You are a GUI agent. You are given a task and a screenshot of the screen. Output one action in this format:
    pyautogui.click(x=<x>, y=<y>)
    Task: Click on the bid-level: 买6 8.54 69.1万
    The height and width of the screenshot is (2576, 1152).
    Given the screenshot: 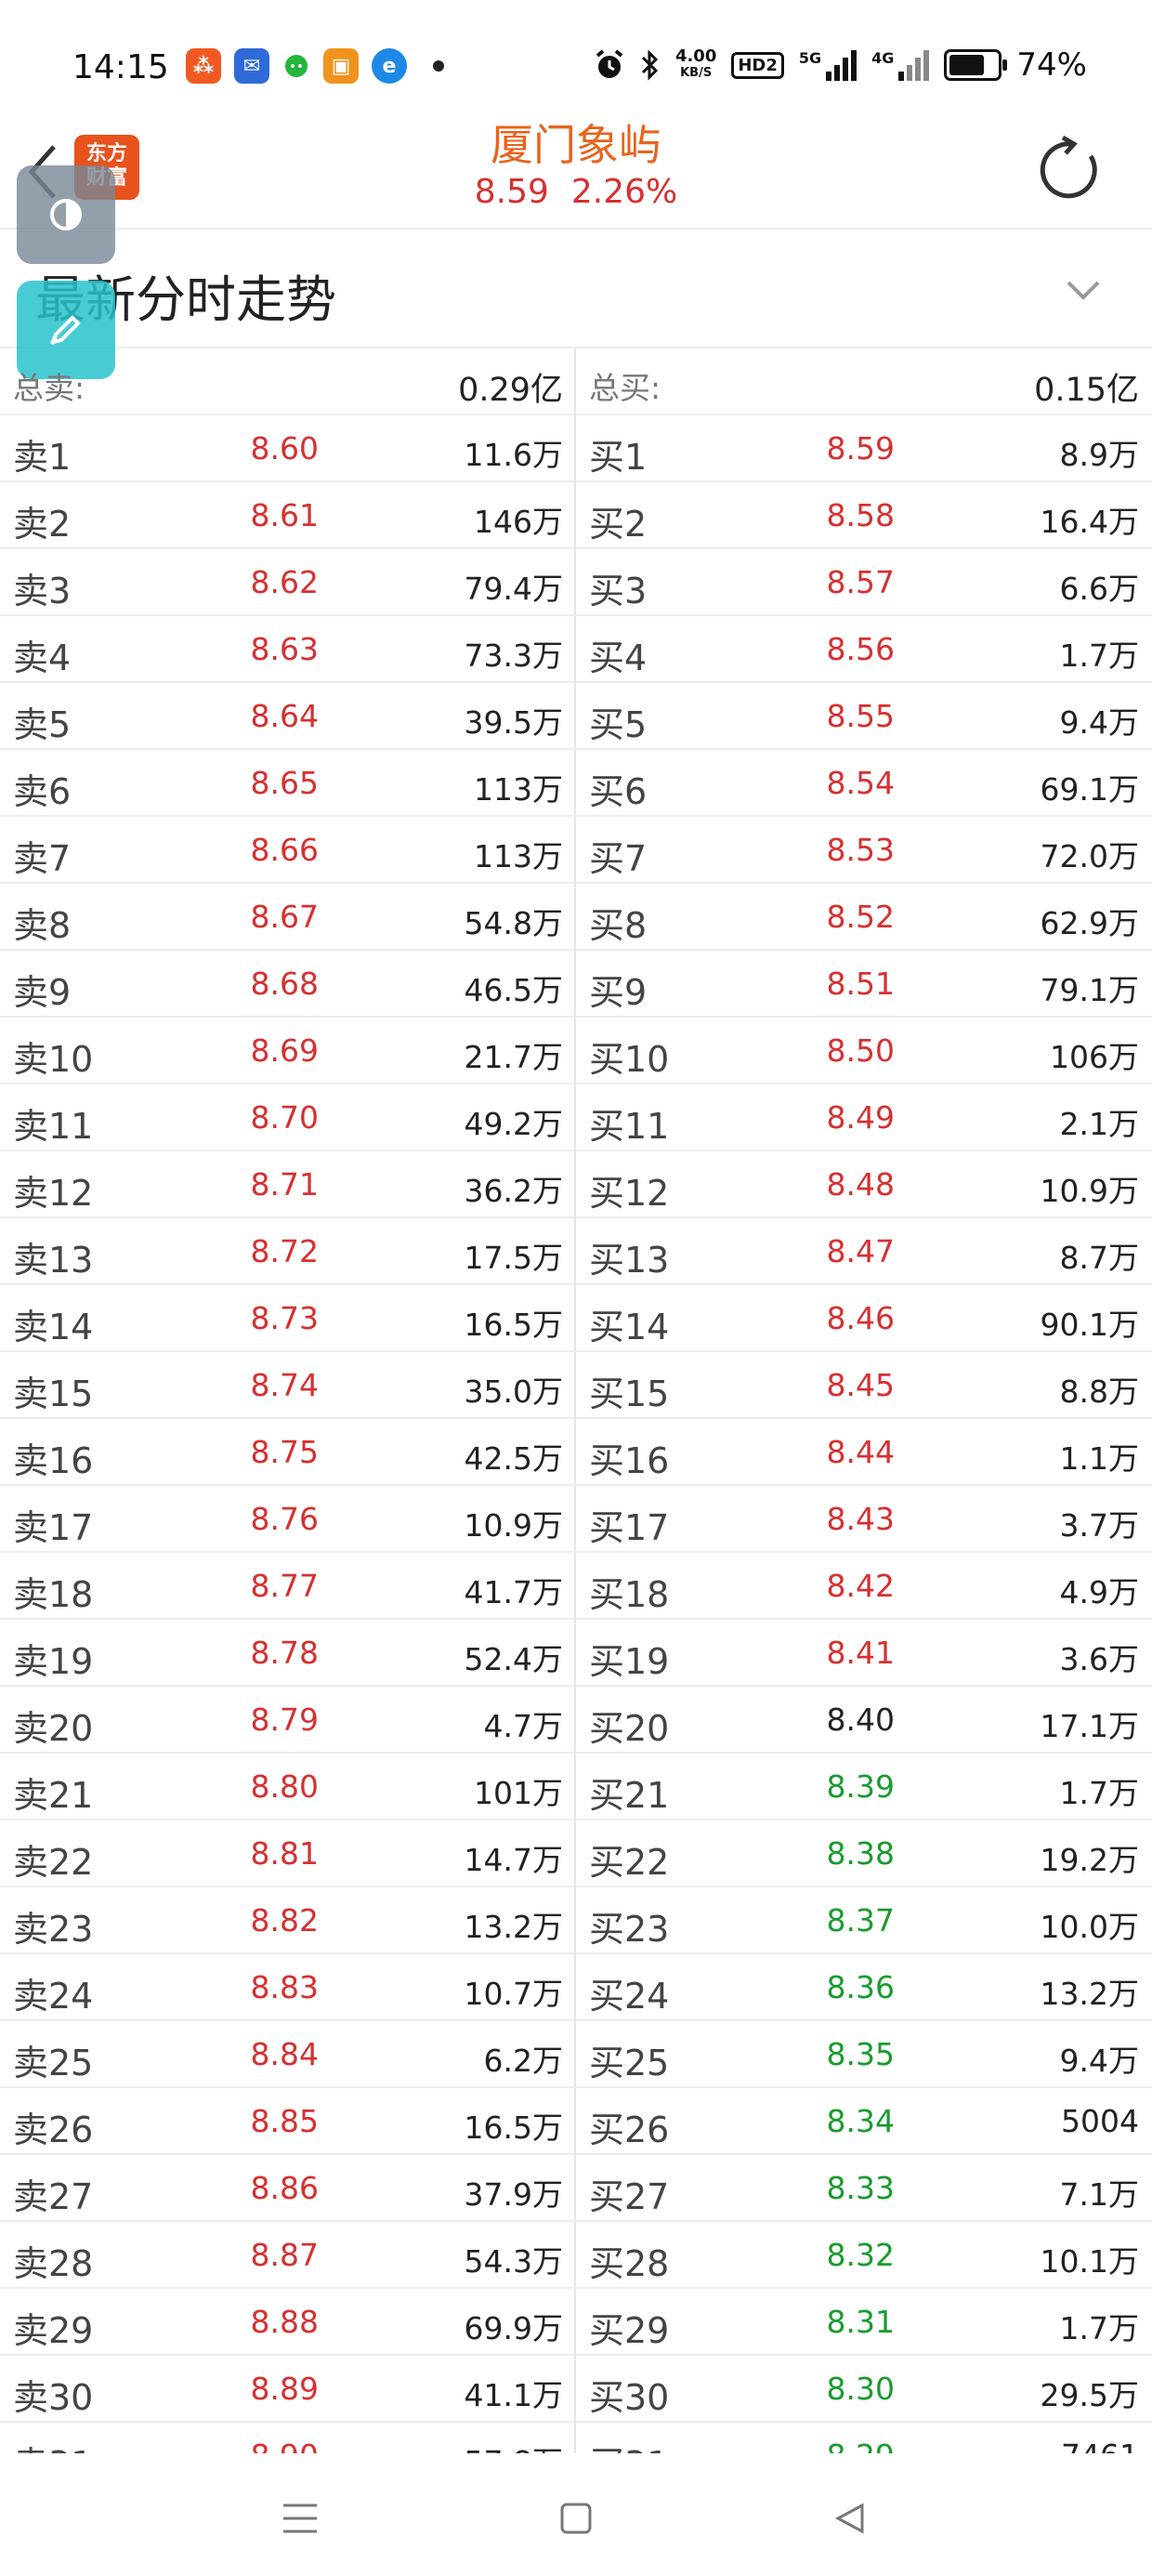 What is the action you would take?
    pyautogui.click(x=863, y=782)
    